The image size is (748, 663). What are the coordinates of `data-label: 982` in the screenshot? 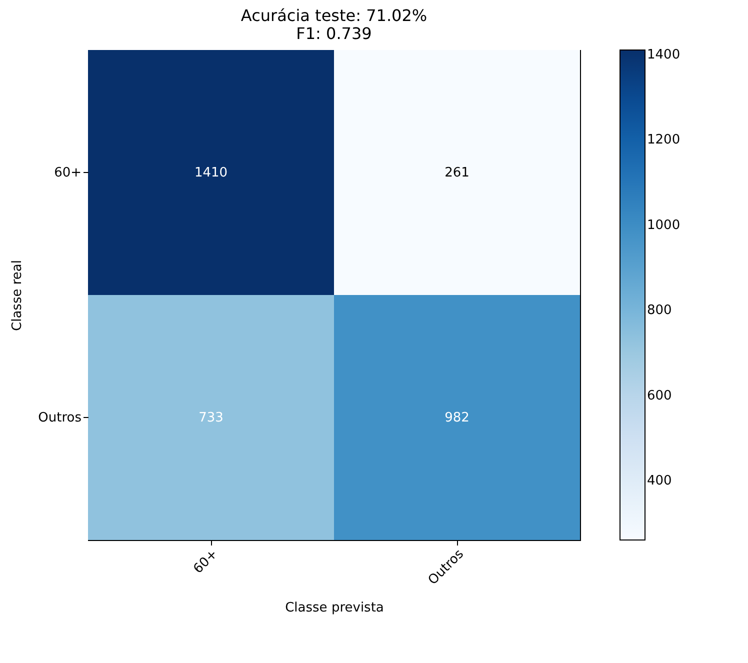 It's located at (457, 418).